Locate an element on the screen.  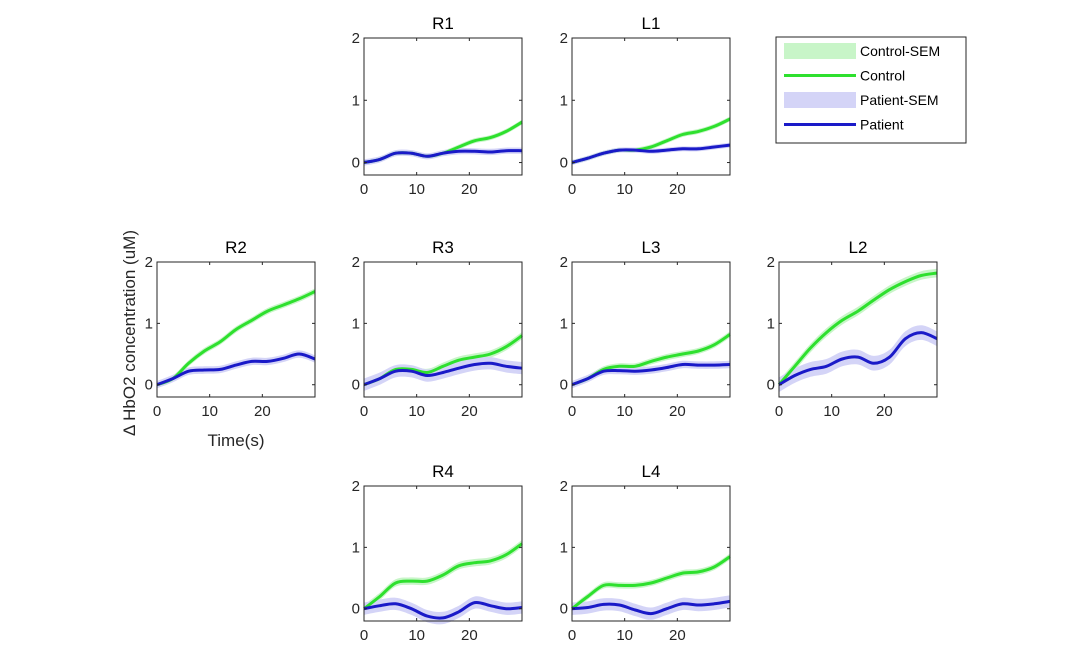
legend-label: Patient-SEM is located at coordinates (899, 100).